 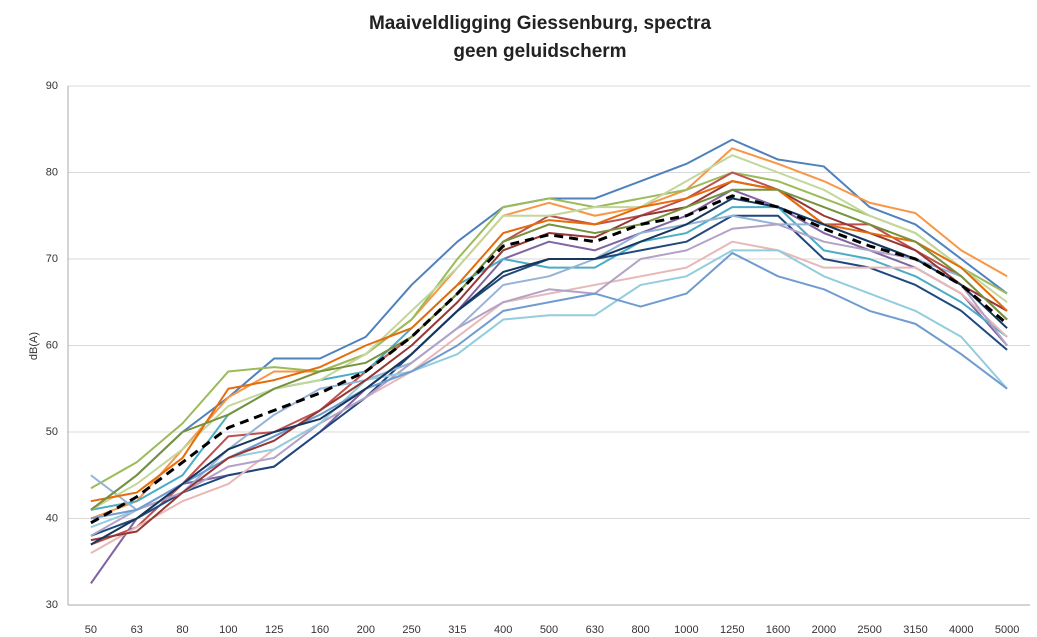 I want to click on x-tick-label: 3150, so click(x=915, y=630).